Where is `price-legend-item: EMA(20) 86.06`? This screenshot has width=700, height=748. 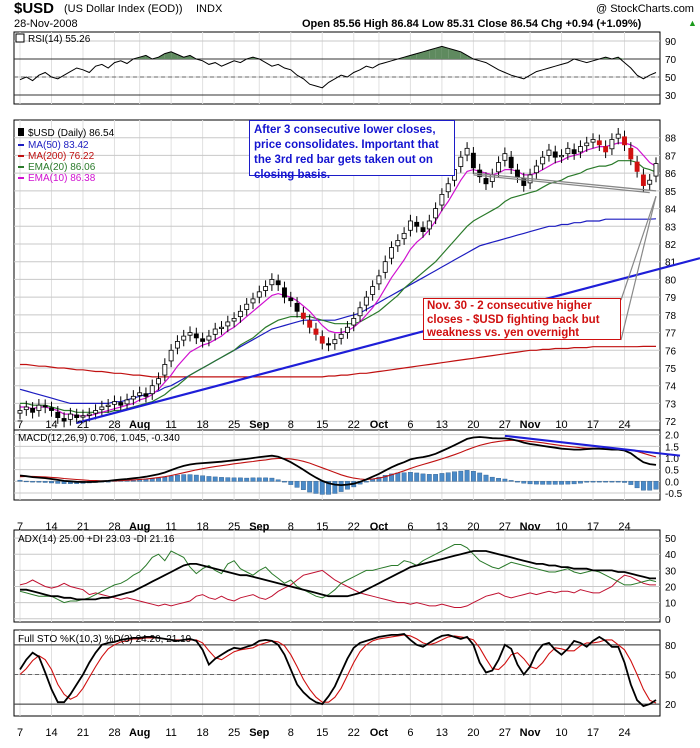
price-legend-item: EMA(20) 86.06 is located at coordinates (62, 167).